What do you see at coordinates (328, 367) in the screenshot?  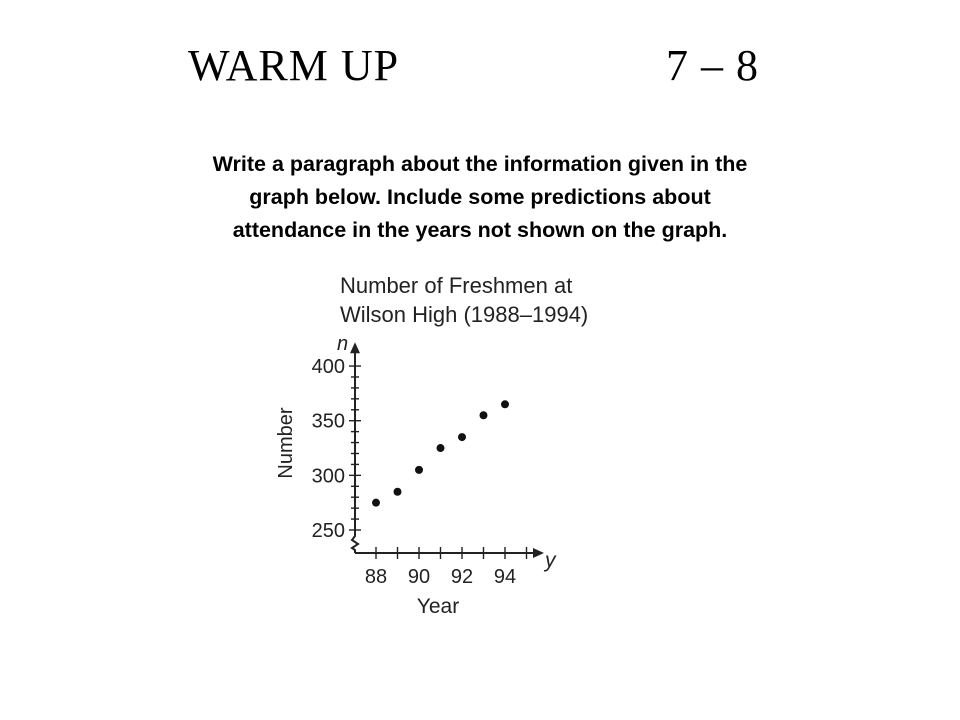 I see `y-tick-label: 400` at bounding box center [328, 367].